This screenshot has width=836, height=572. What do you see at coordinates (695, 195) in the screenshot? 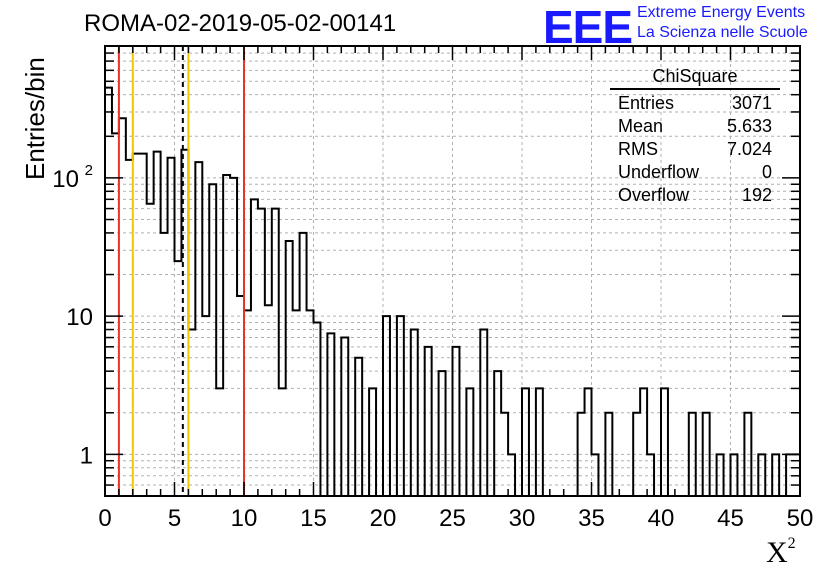
I see `stats-row: Overflow 192` at bounding box center [695, 195].